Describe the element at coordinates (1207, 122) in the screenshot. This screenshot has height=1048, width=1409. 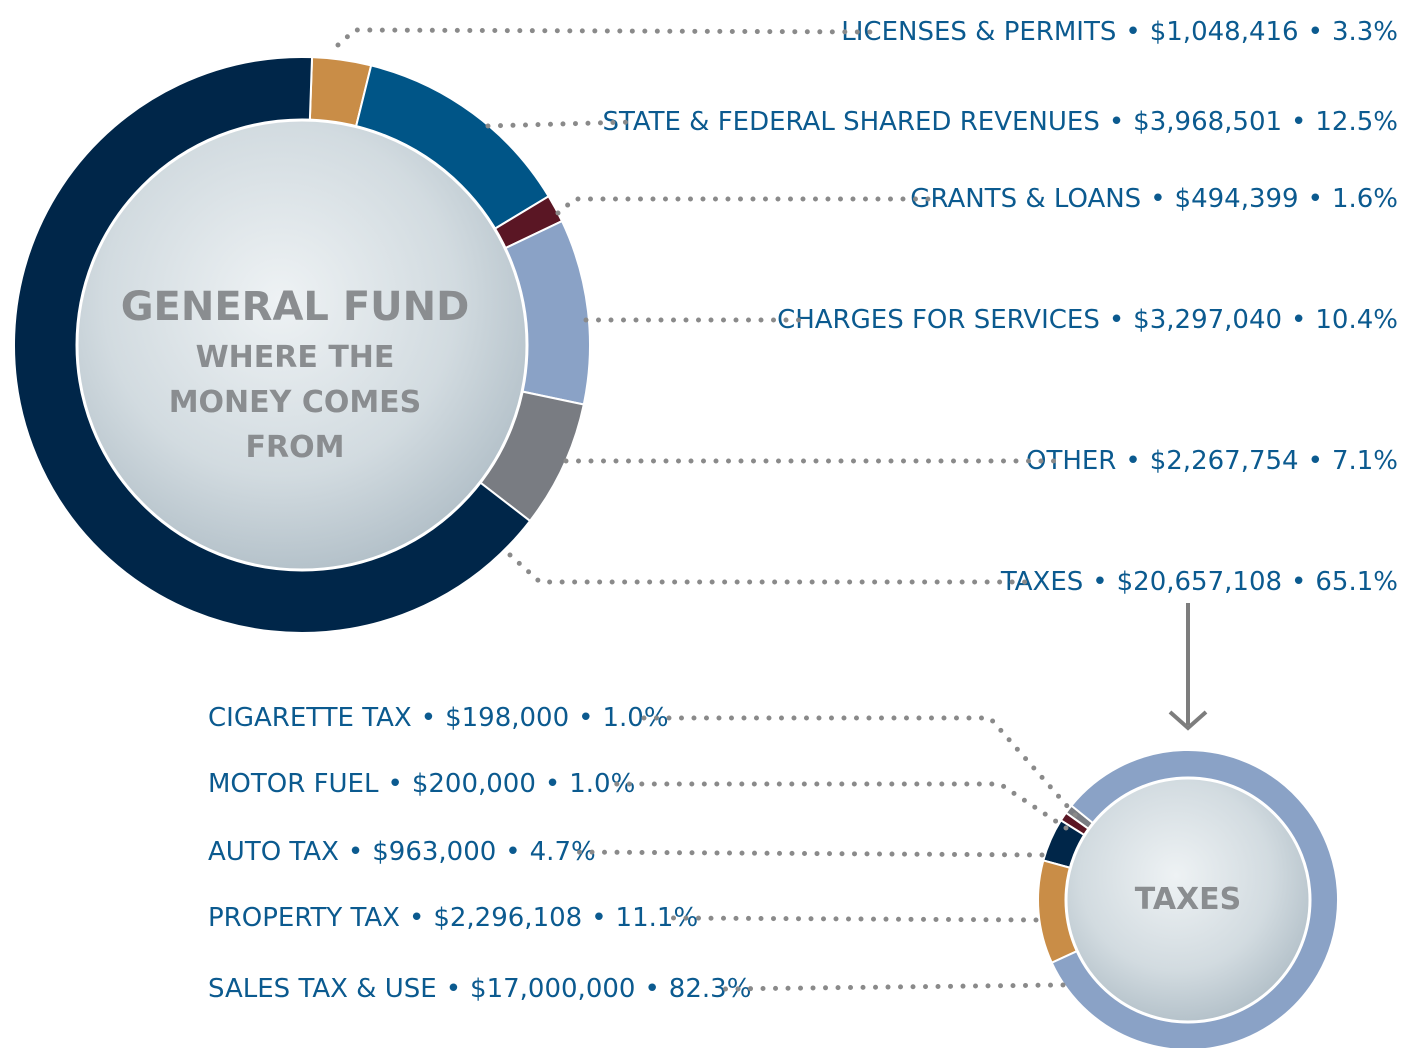
I see `label-part: $3,968,501` at that location.